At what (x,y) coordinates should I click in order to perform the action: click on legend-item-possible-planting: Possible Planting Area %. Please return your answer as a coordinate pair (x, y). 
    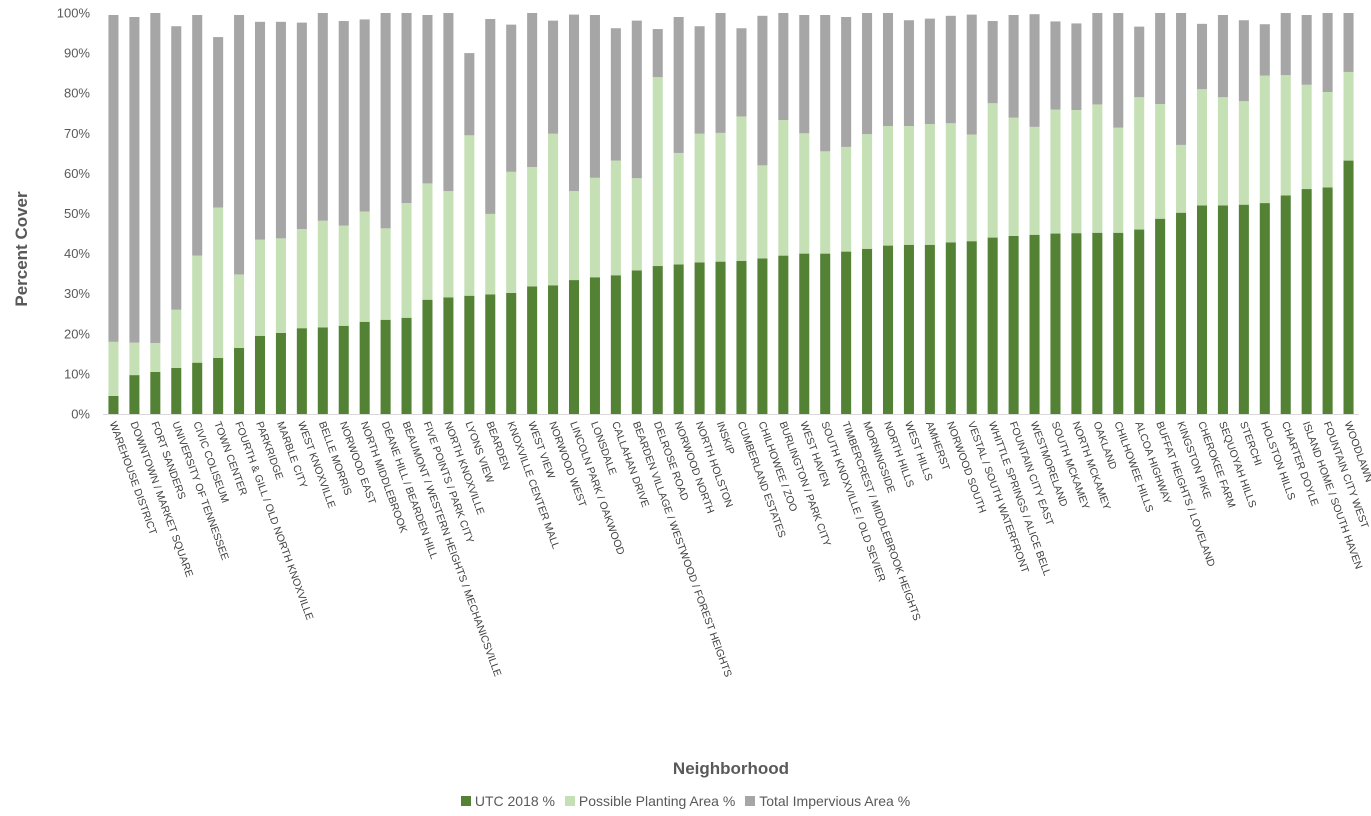
    Looking at the image, I should click on (649, 801).